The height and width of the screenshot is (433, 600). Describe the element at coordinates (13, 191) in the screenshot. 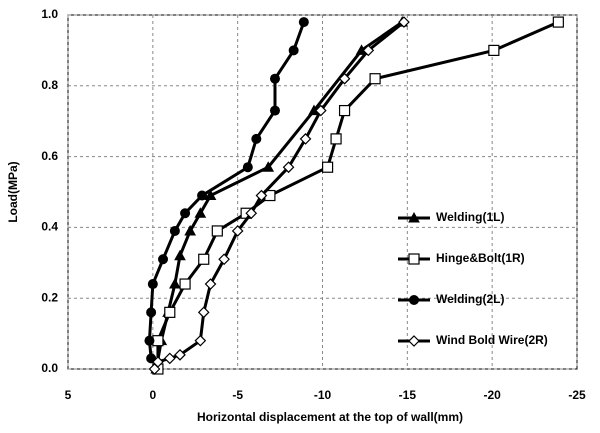

I see `y-axis-label: Load(MPa)` at that location.